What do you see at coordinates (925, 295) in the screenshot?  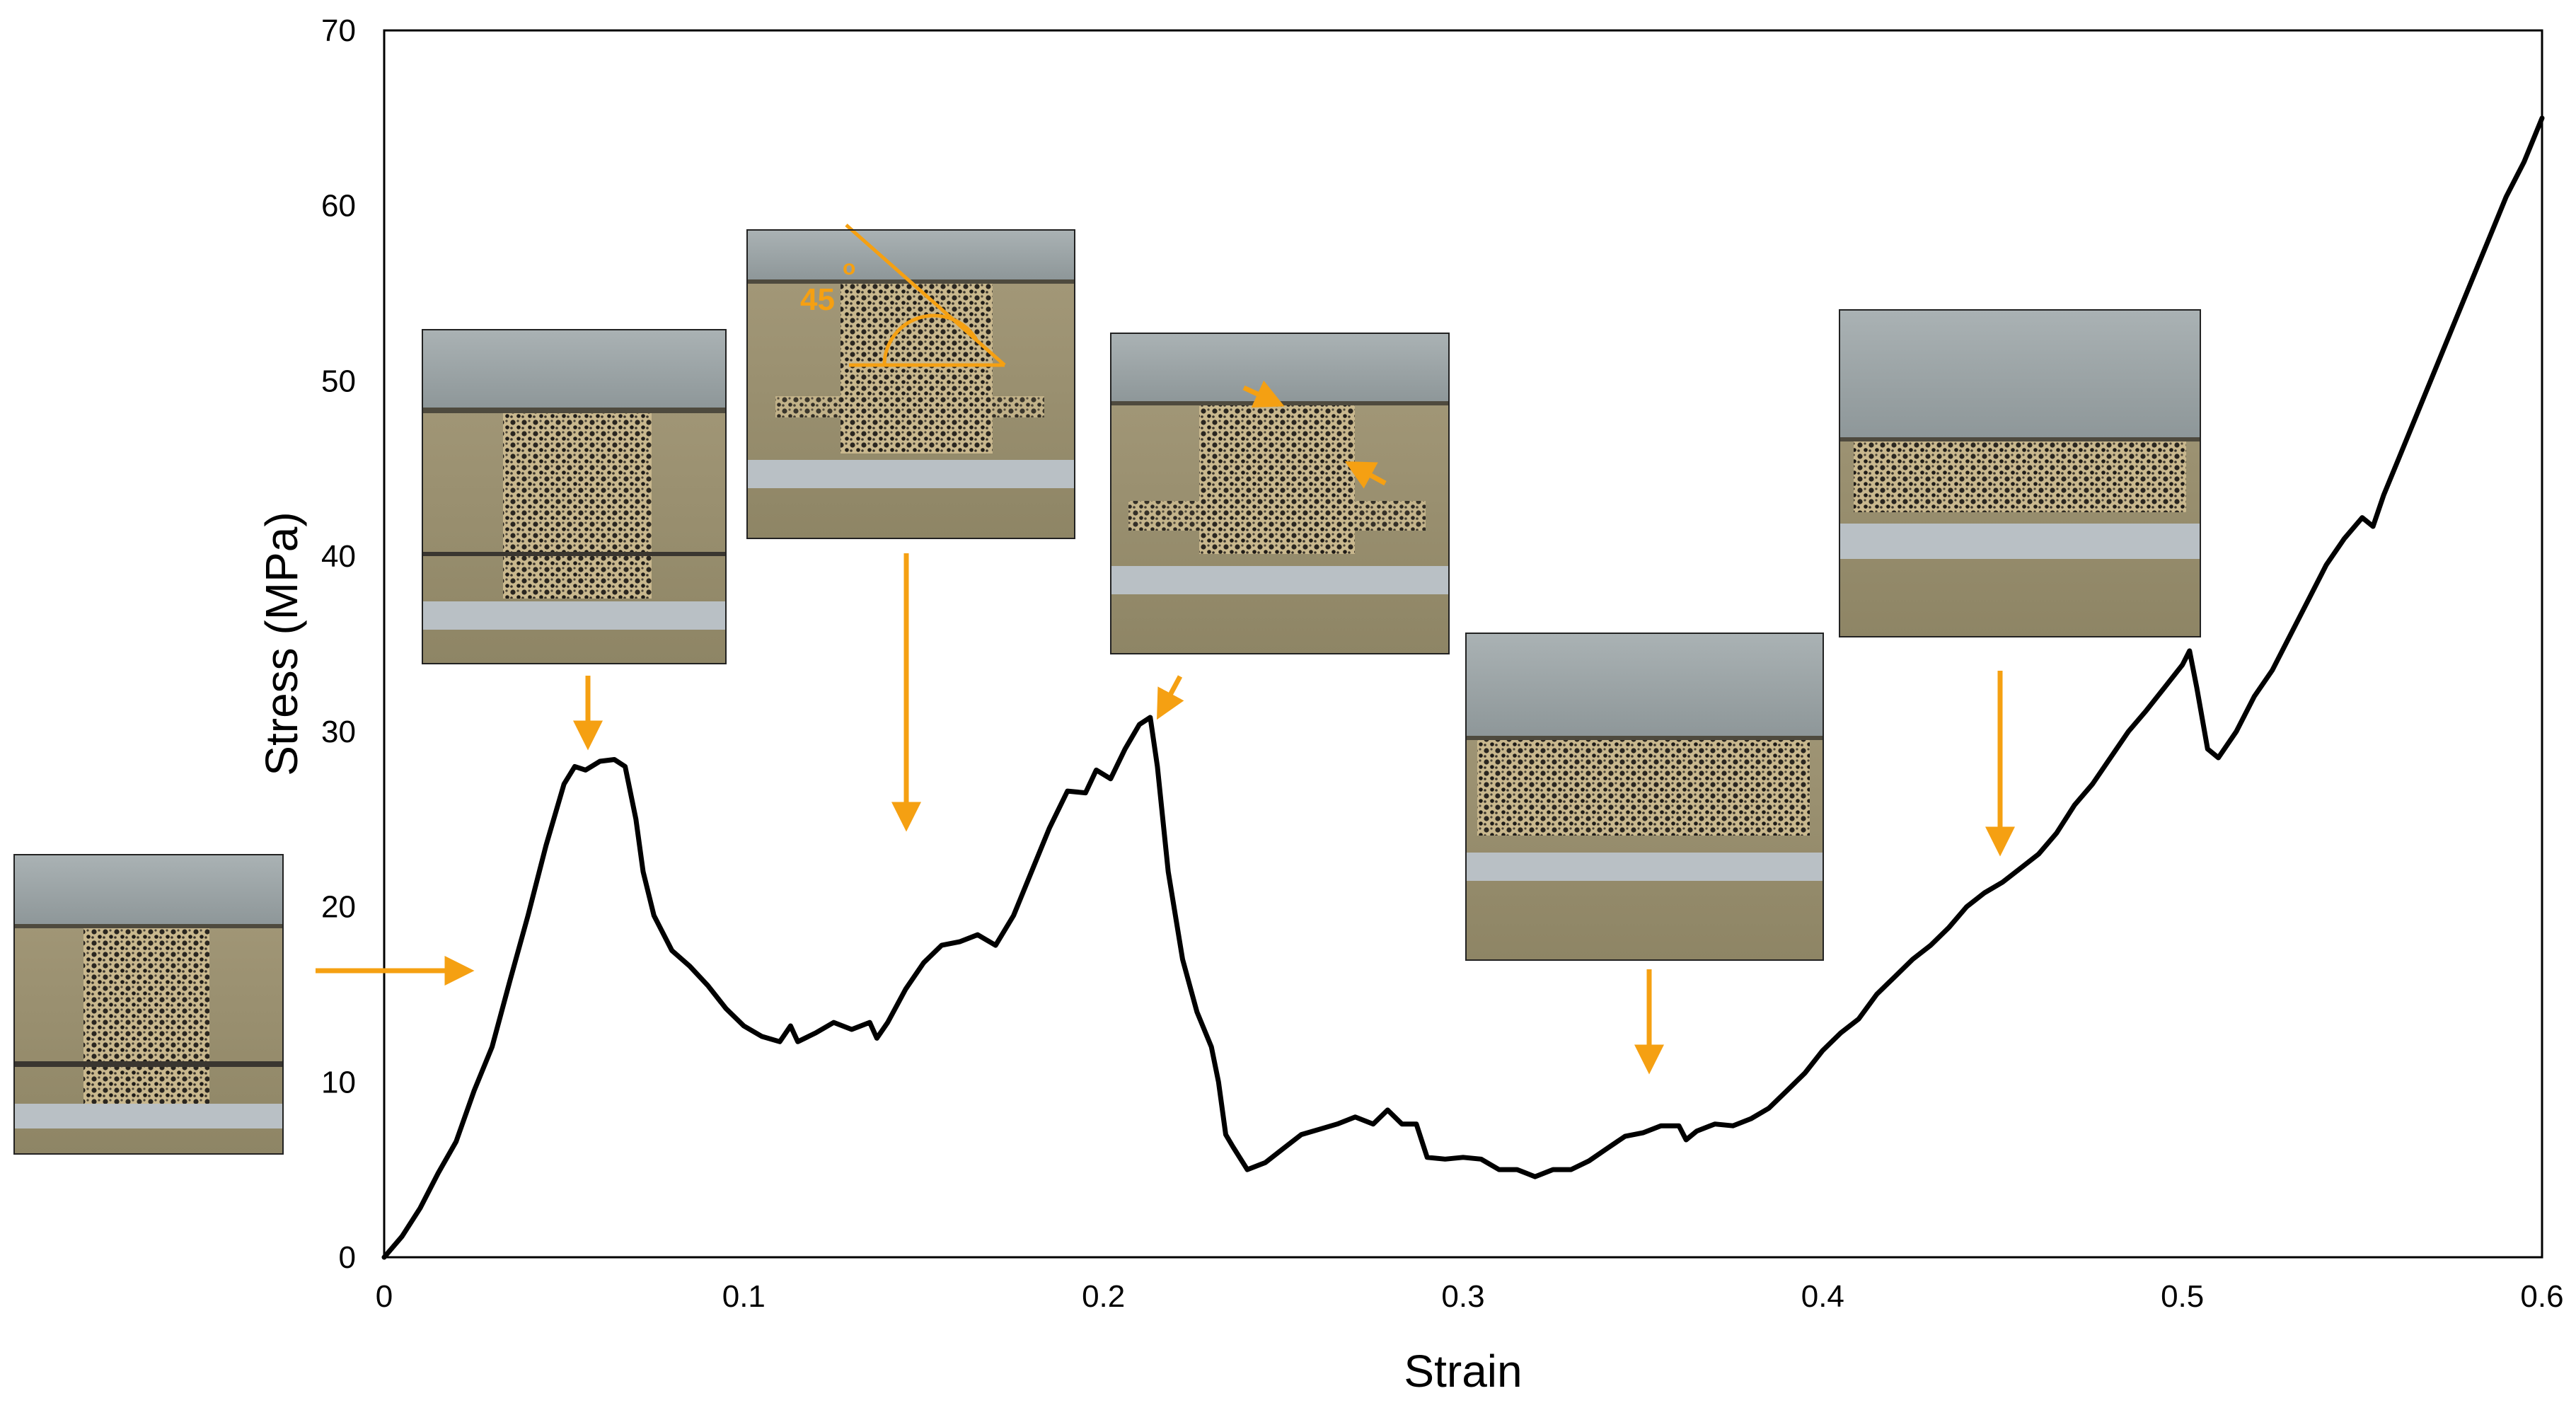 I see `shear-angle-line` at bounding box center [925, 295].